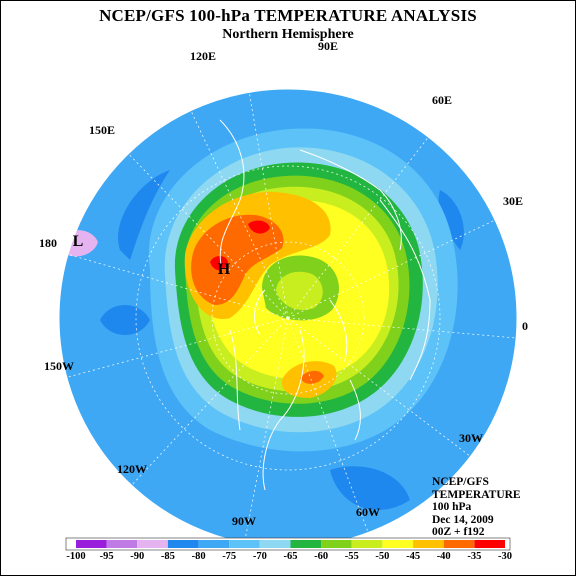  Describe the element at coordinates (244, 521) in the screenshot. I see `lon-label-90w: 90W` at that location.